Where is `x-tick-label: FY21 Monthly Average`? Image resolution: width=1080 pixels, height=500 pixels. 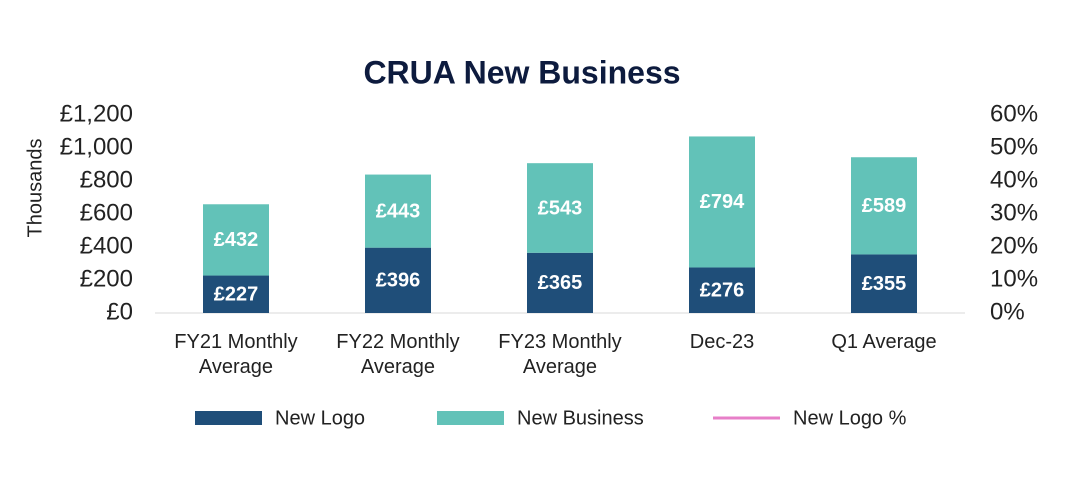
x-tick-label: FY21 Monthly Average is located at coordinates (236, 354).